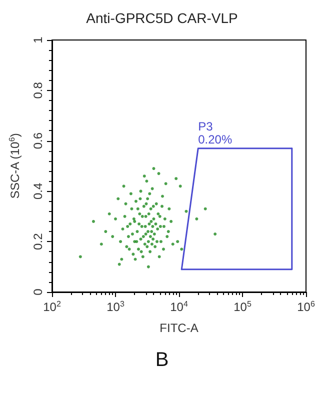 This screenshot has height=400, width=324. I want to click on chart-title: Anti-GPRC5D CAR-VLP, so click(162, 18).